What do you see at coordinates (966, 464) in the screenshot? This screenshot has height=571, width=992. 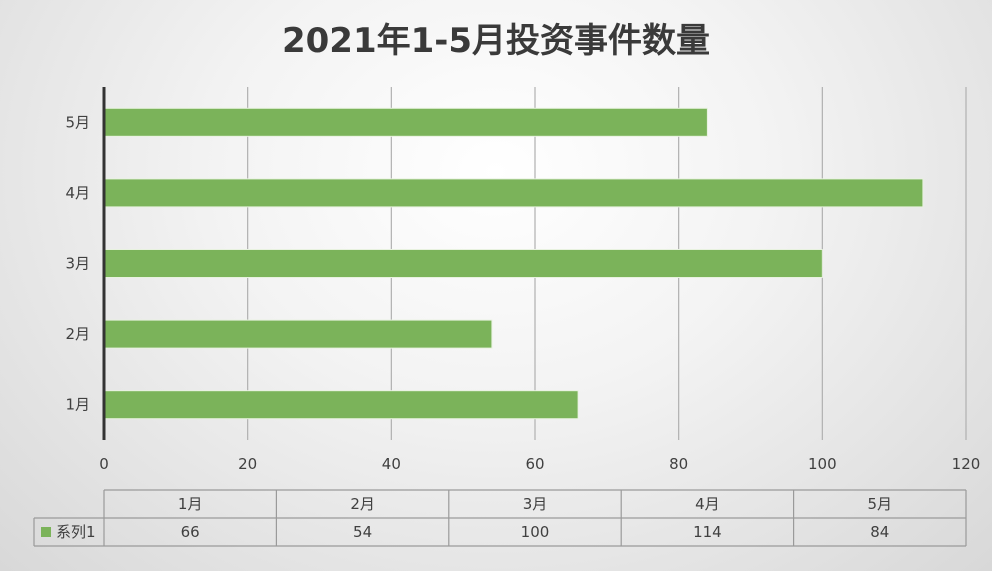 I see `x-tick-label: 120` at bounding box center [966, 464].